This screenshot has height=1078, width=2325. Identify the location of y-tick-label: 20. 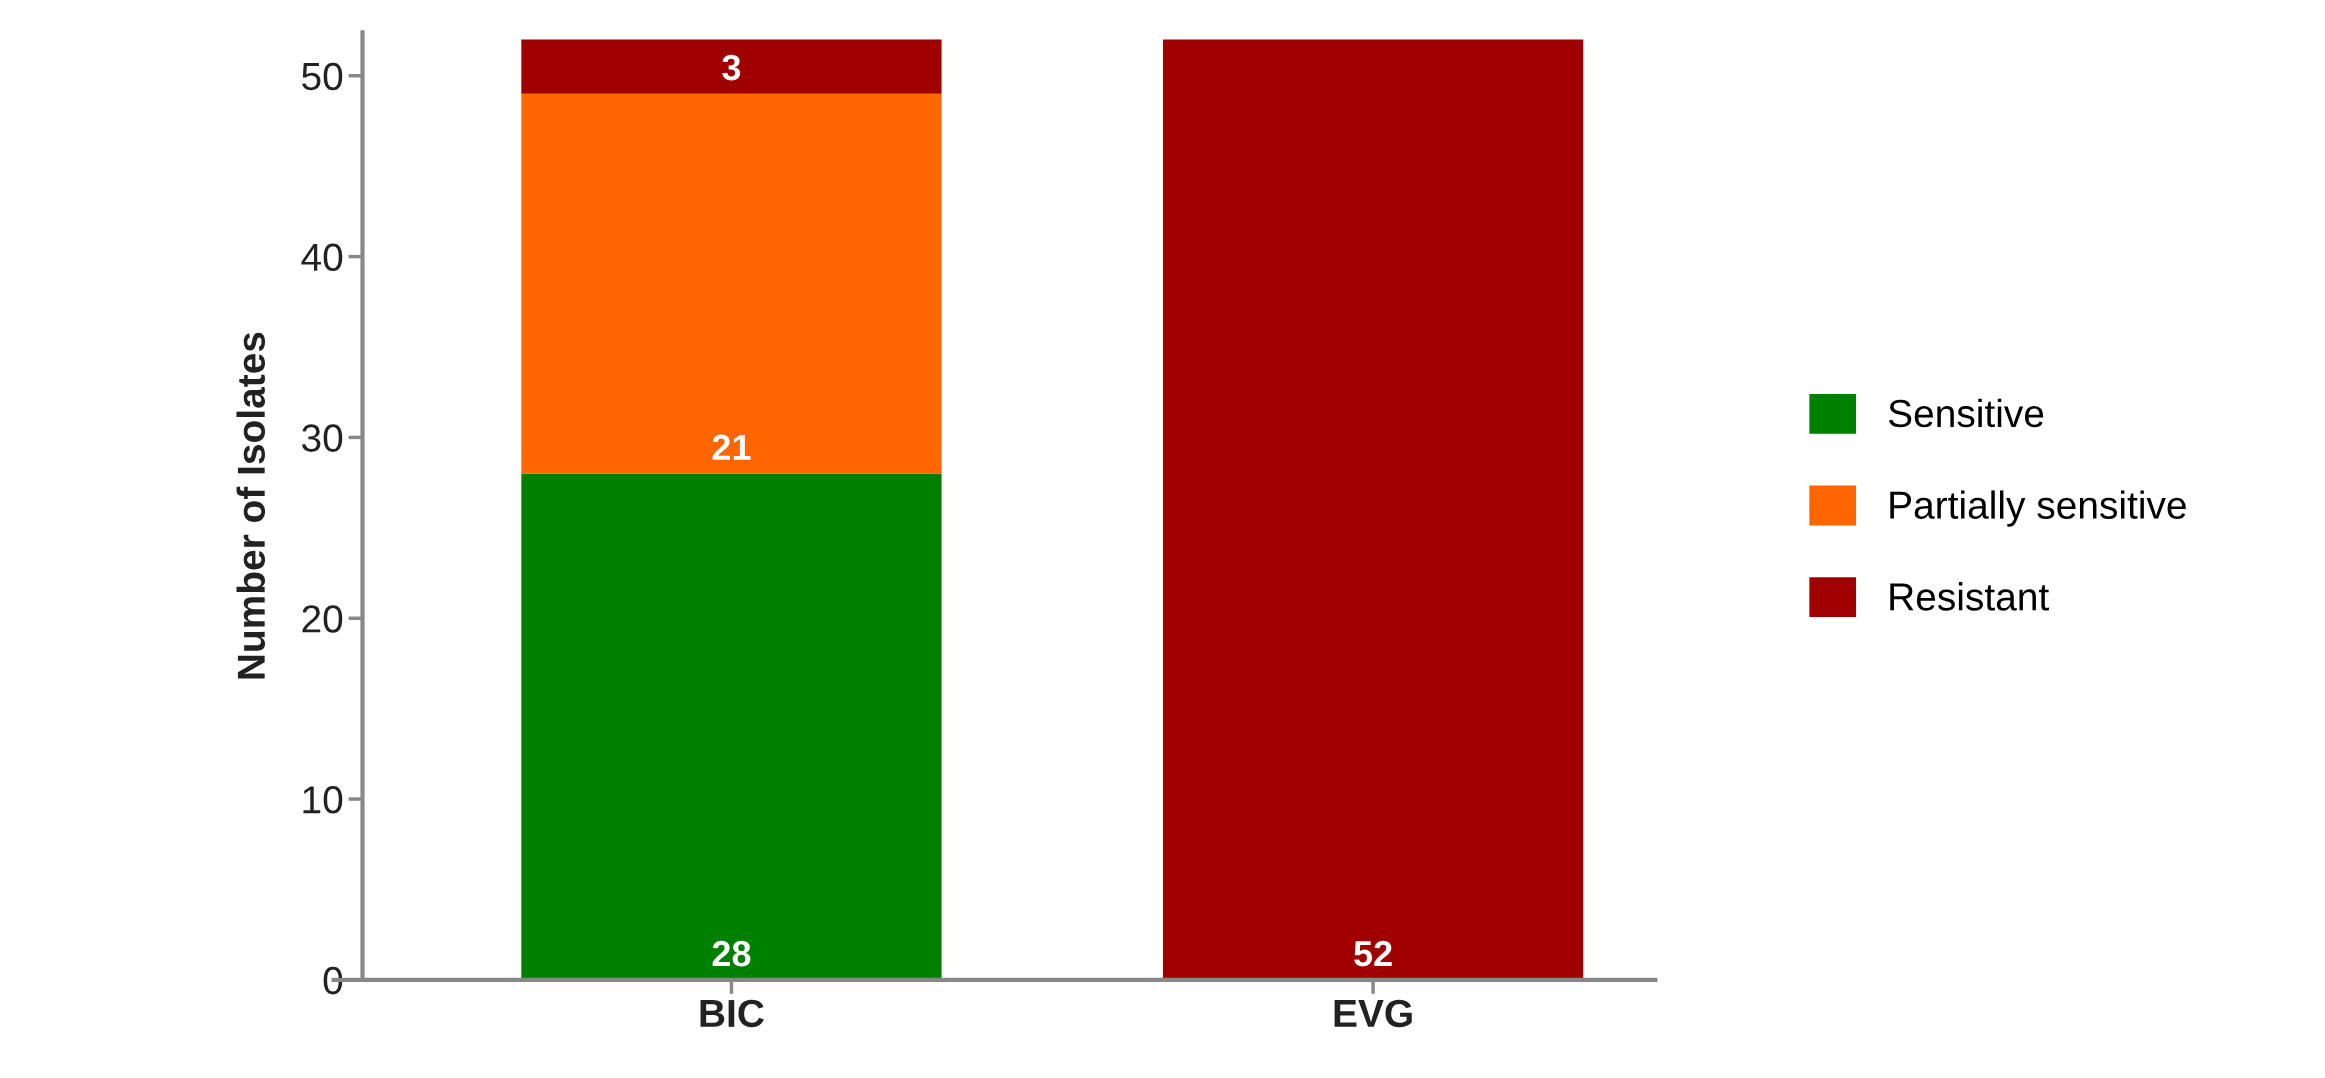
(322, 619).